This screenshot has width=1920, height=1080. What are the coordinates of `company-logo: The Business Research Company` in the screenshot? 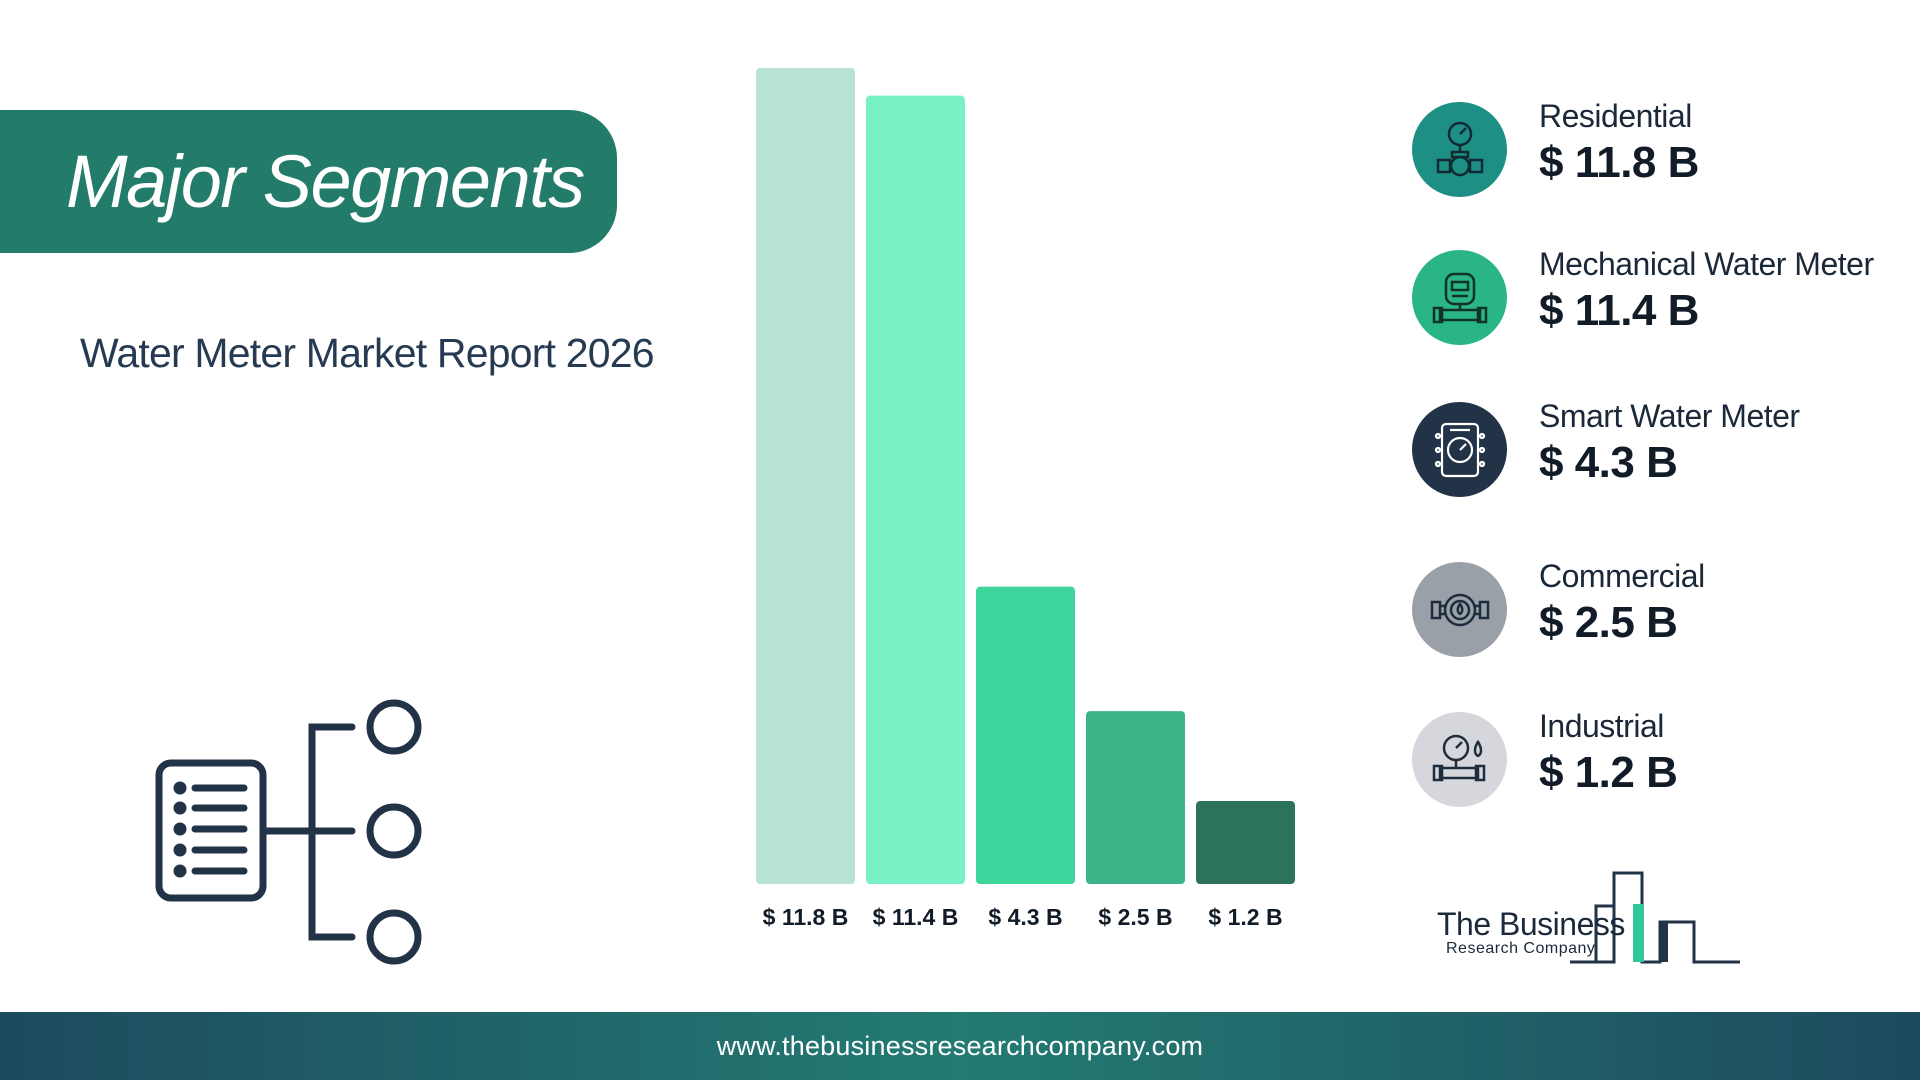 It's located at (1592, 920).